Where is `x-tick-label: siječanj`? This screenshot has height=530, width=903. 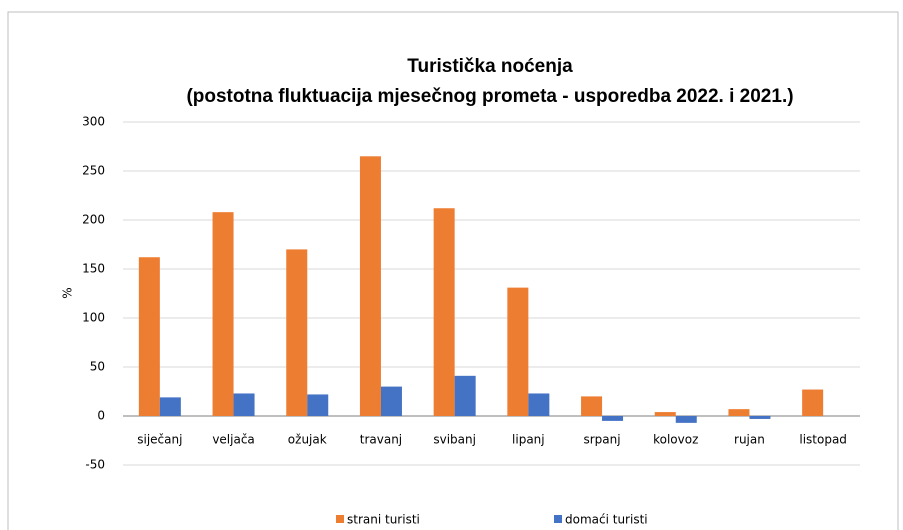 x-tick-label: siječanj is located at coordinates (159, 440).